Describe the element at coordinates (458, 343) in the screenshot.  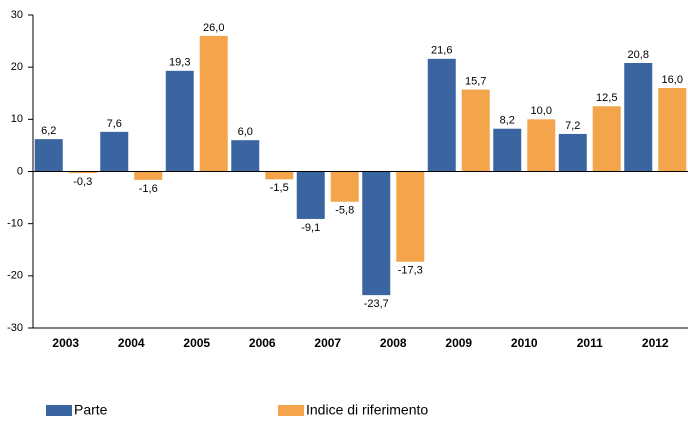
I see `x-tick-label: 2009` at that location.